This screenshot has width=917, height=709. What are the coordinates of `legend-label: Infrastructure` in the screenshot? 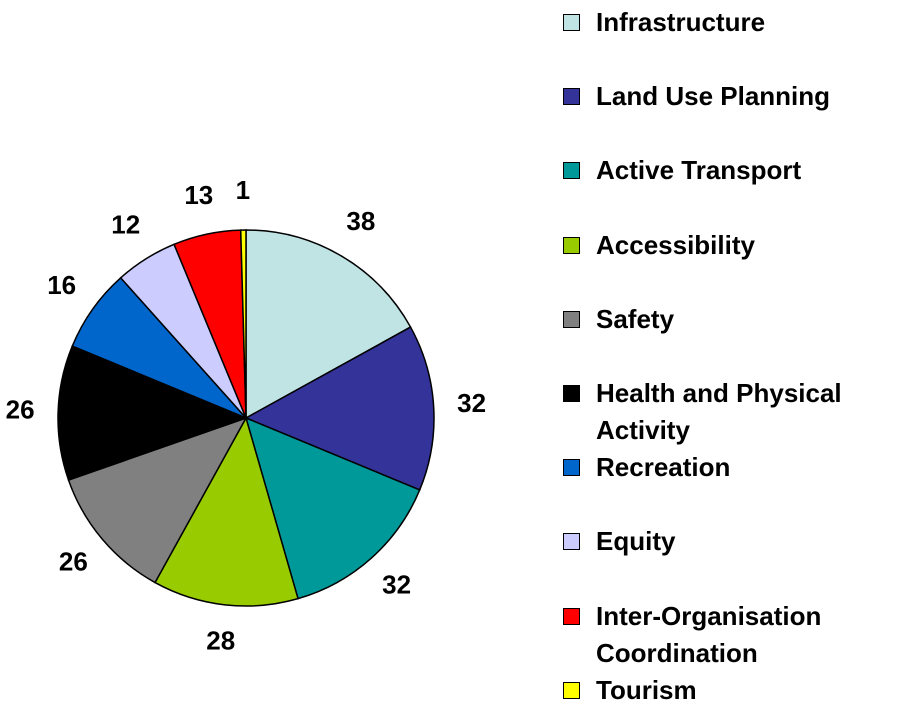 It's located at (681, 22).